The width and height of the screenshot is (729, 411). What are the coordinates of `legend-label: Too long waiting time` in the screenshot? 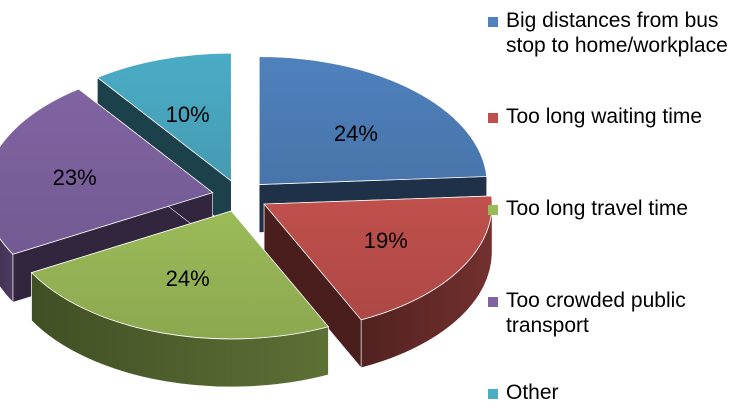 It's located at (604, 116).